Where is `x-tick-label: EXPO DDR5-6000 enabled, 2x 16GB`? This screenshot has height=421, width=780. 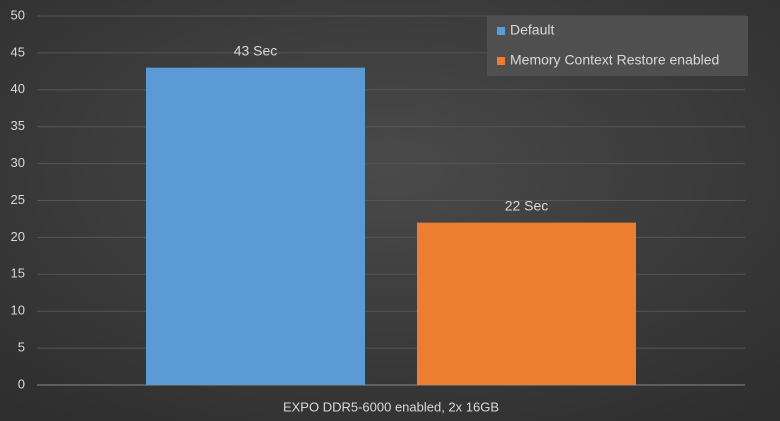
x-tick-label: EXPO DDR5-6000 enabled, 2x 16GB is located at coordinates (391, 406).